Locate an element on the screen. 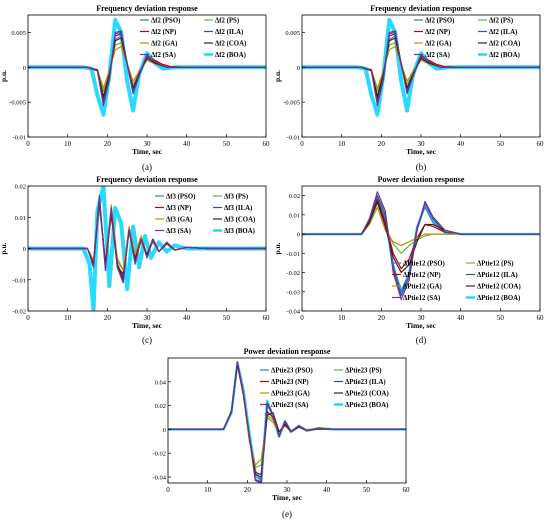  legend-entry: ΔPtie12 (GA) is located at coordinates (422, 287).